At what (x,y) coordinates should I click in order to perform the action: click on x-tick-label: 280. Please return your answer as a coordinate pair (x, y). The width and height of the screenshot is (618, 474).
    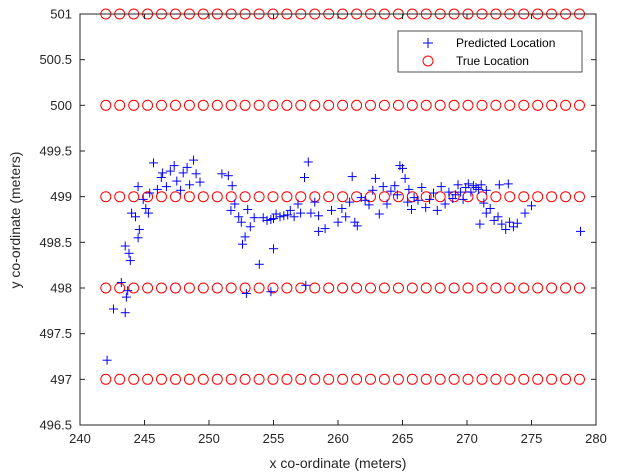
    Looking at the image, I should click on (596, 438).